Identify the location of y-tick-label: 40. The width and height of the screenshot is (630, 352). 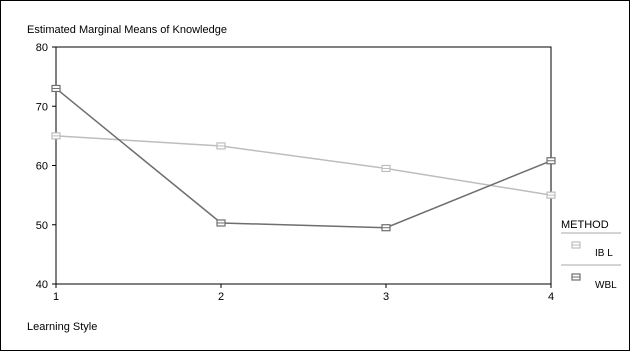
(42, 285).